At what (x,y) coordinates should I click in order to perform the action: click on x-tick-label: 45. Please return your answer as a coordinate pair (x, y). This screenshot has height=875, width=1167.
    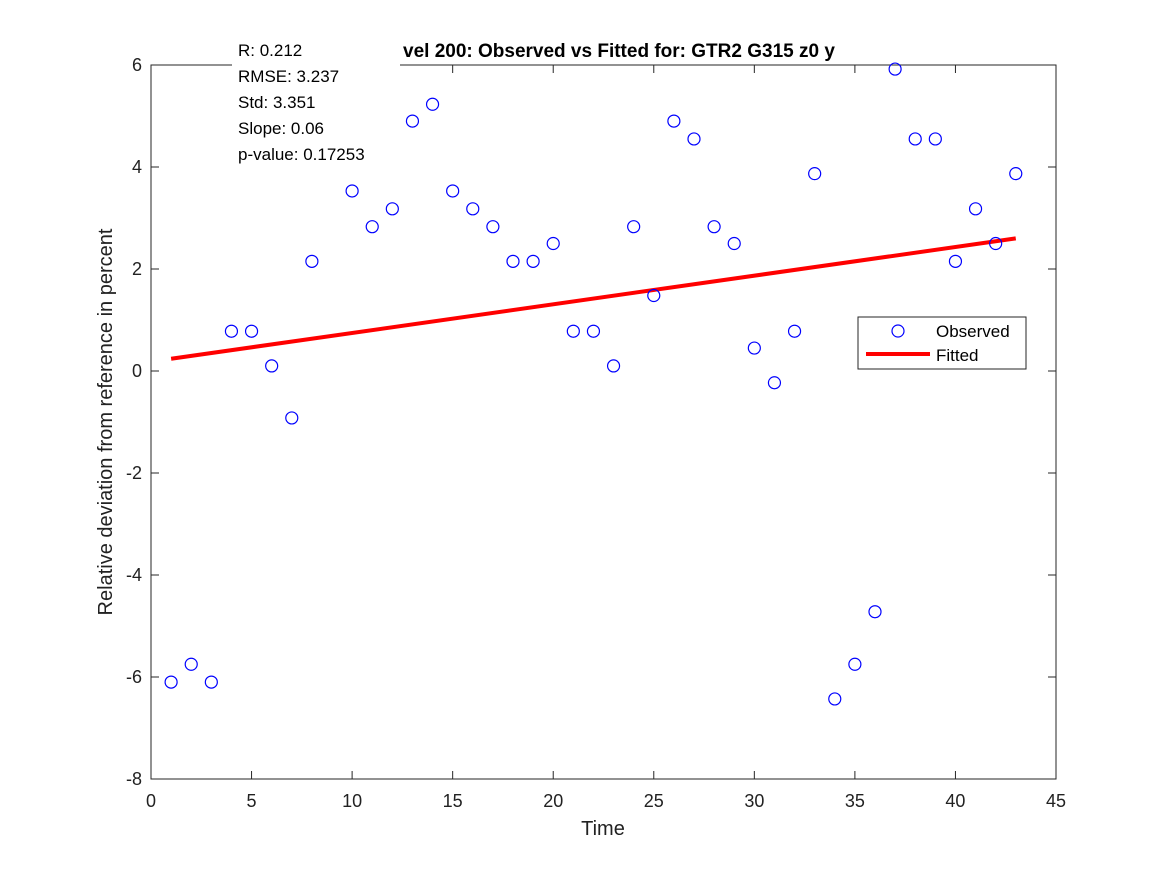
    Looking at the image, I should click on (1056, 801).